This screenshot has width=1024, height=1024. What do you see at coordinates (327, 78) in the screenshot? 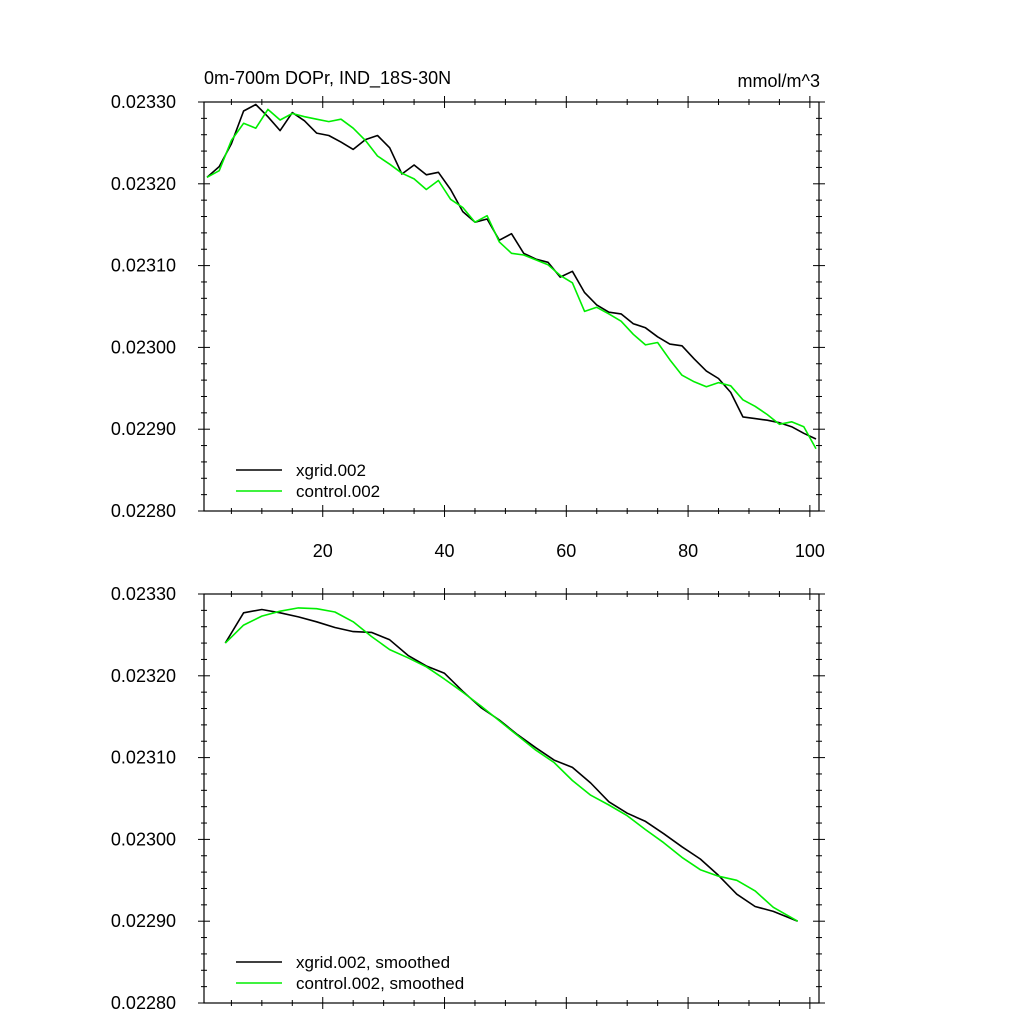
I see `panel-title: 0m-700m DOPr, IND_18S-30N` at bounding box center [327, 78].